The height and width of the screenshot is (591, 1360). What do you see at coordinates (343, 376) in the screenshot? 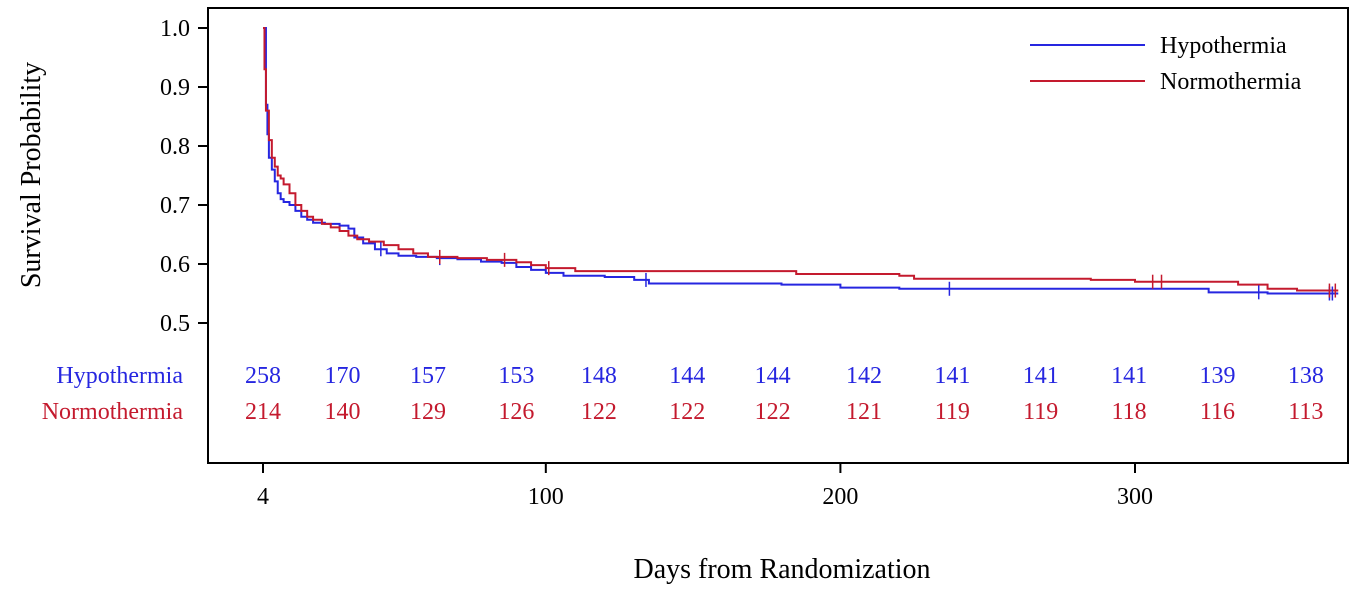
I see `risk-count: 170` at bounding box center [343, 376].